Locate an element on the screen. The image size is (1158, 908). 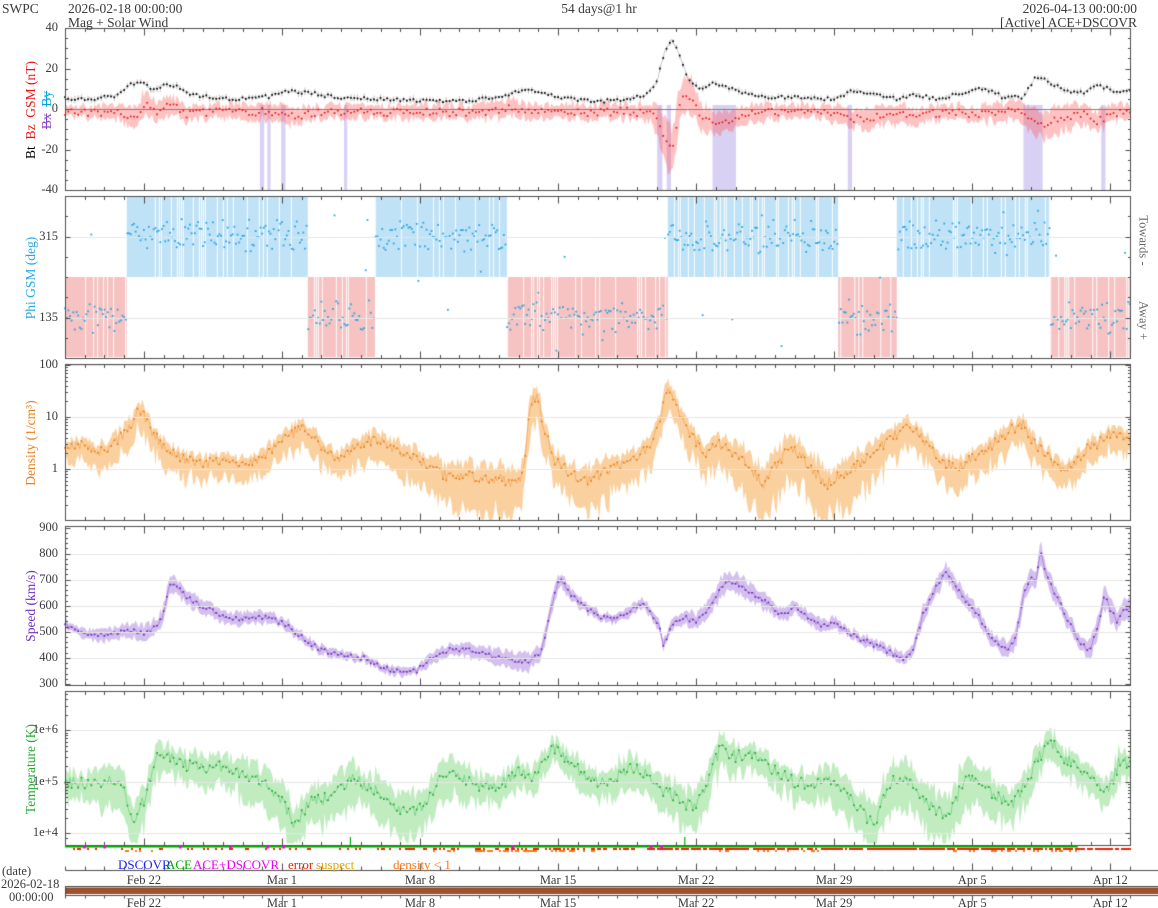
date-axis-label: (date) is located at coordinates (17, 871).